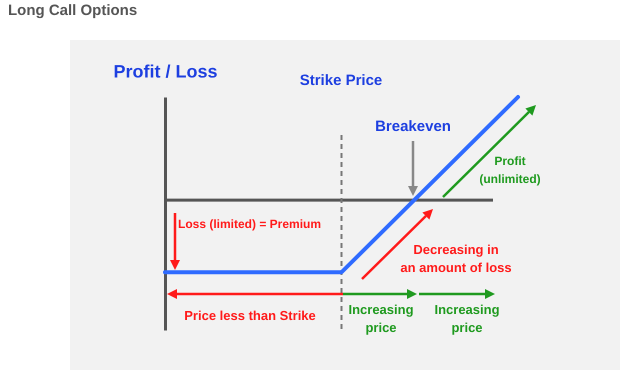 The height and width of the screenshot is (372, 622). Describe the element at coordinates (341, 80) in the screenshot. I see `text: Strike Price` at that location.